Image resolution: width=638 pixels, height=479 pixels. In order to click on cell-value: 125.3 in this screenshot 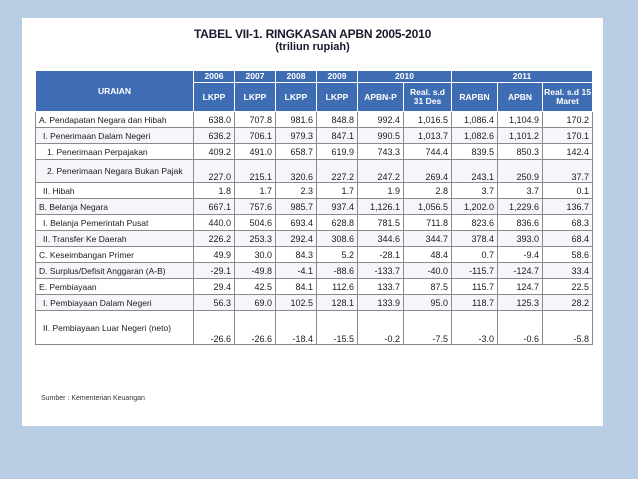, I will do `click(520, 302)`.